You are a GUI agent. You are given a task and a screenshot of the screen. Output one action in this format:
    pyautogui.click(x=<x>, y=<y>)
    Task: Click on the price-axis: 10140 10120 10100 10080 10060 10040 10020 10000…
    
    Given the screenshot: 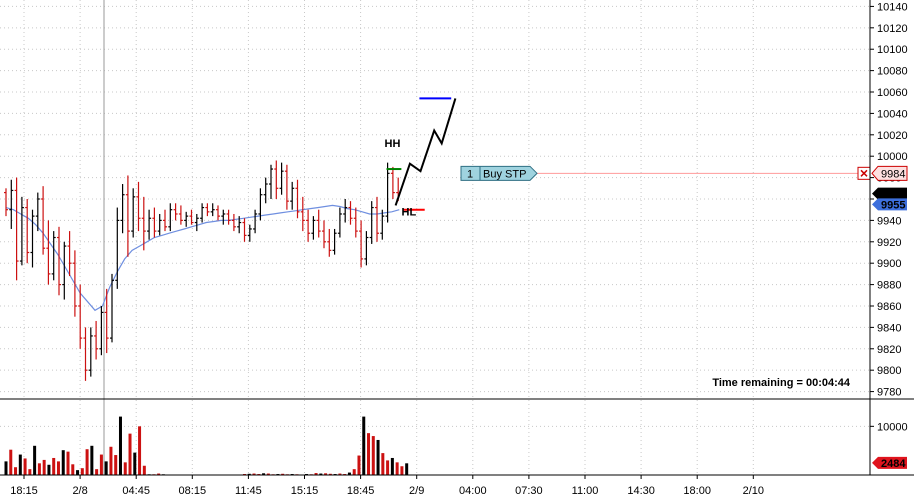 What is the action you would take?
    pyautogui.click(x=889, y=235)
    